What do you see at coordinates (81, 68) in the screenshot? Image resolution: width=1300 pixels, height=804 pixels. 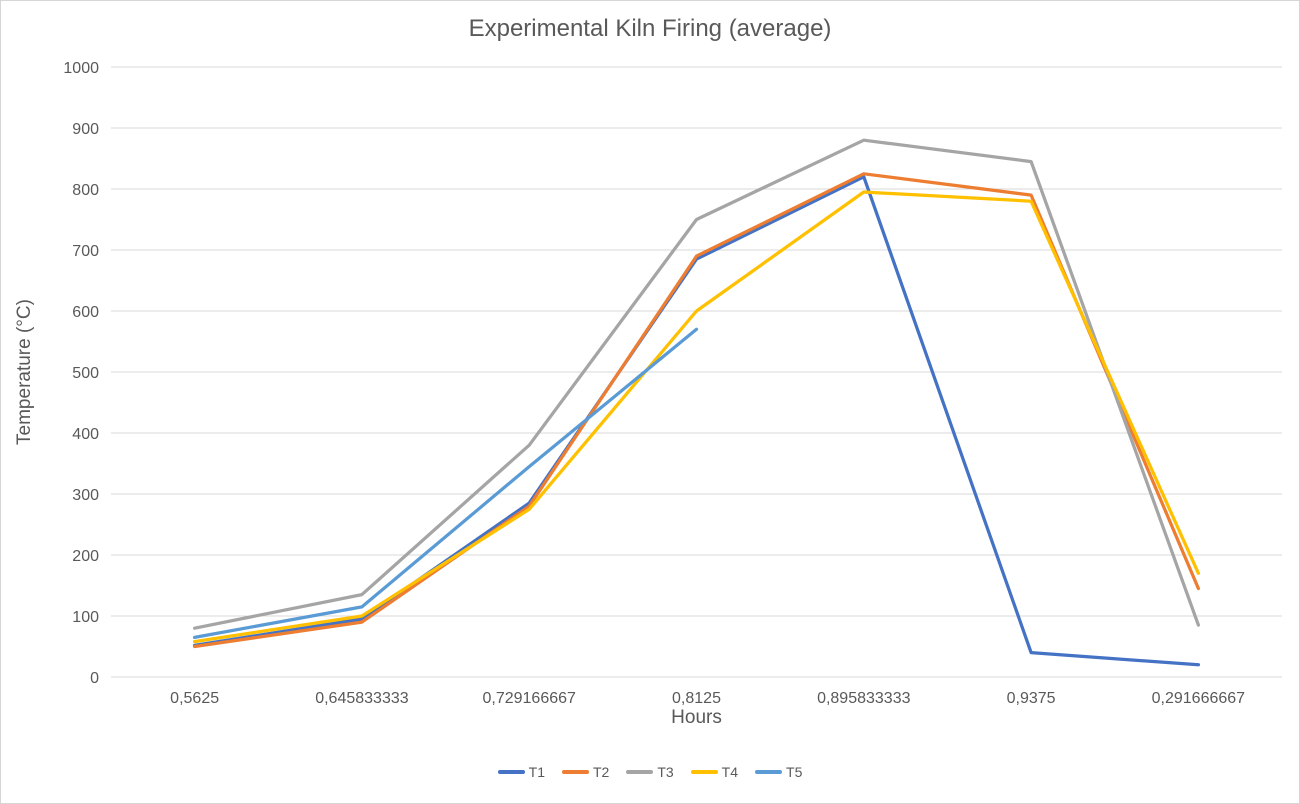 I see `y-tick-label: 1000` at bounding box center [81, 68].